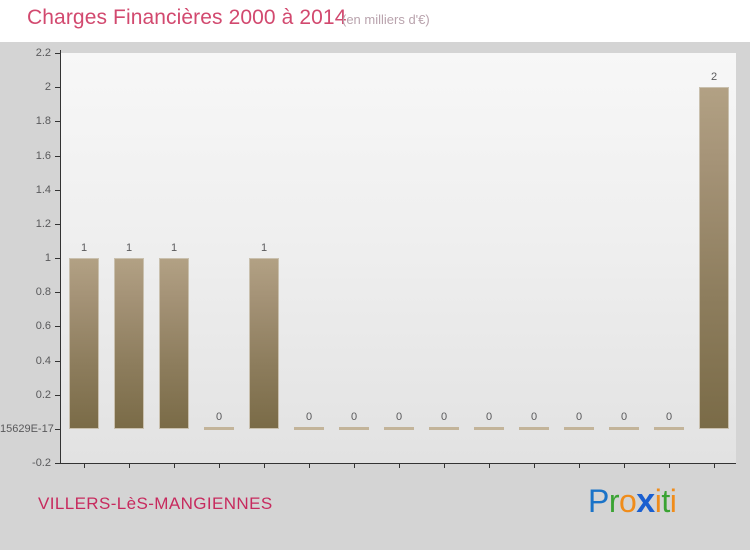  I want to click on y-axis-tick-label: 2, so click(47, 87).